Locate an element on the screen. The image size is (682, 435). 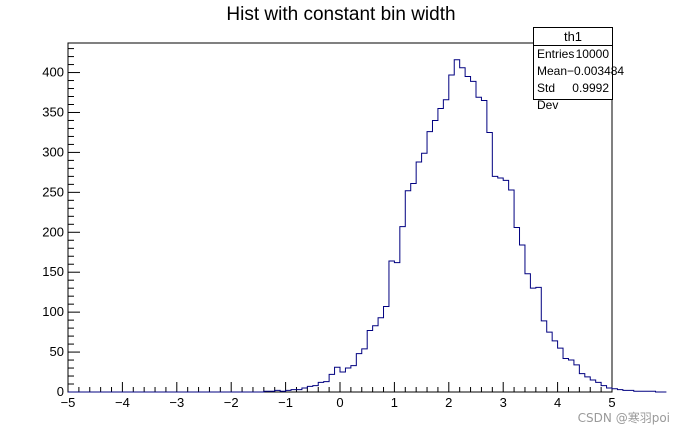
stats-entries-value: 10000 is located at coordinates (592, 54).